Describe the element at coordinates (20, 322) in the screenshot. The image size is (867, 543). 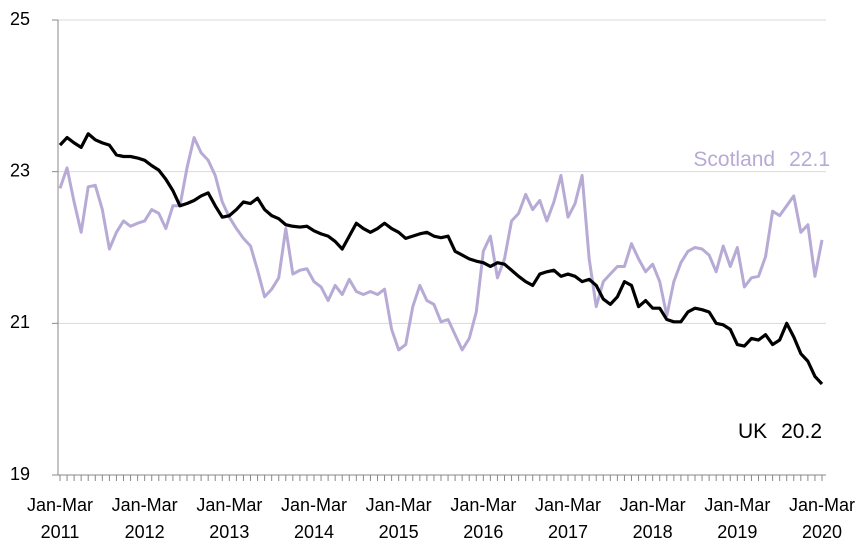
I see `y-tick-label: 21` at that location.